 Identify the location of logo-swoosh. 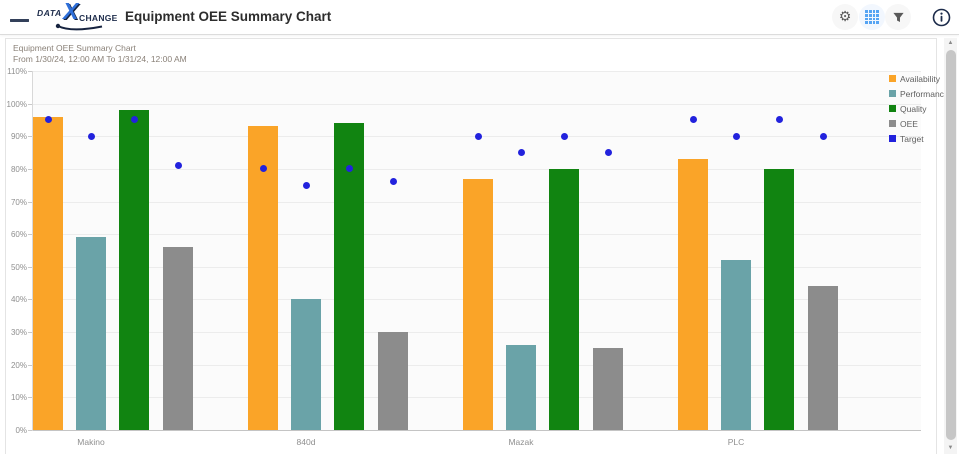
(79, 27).